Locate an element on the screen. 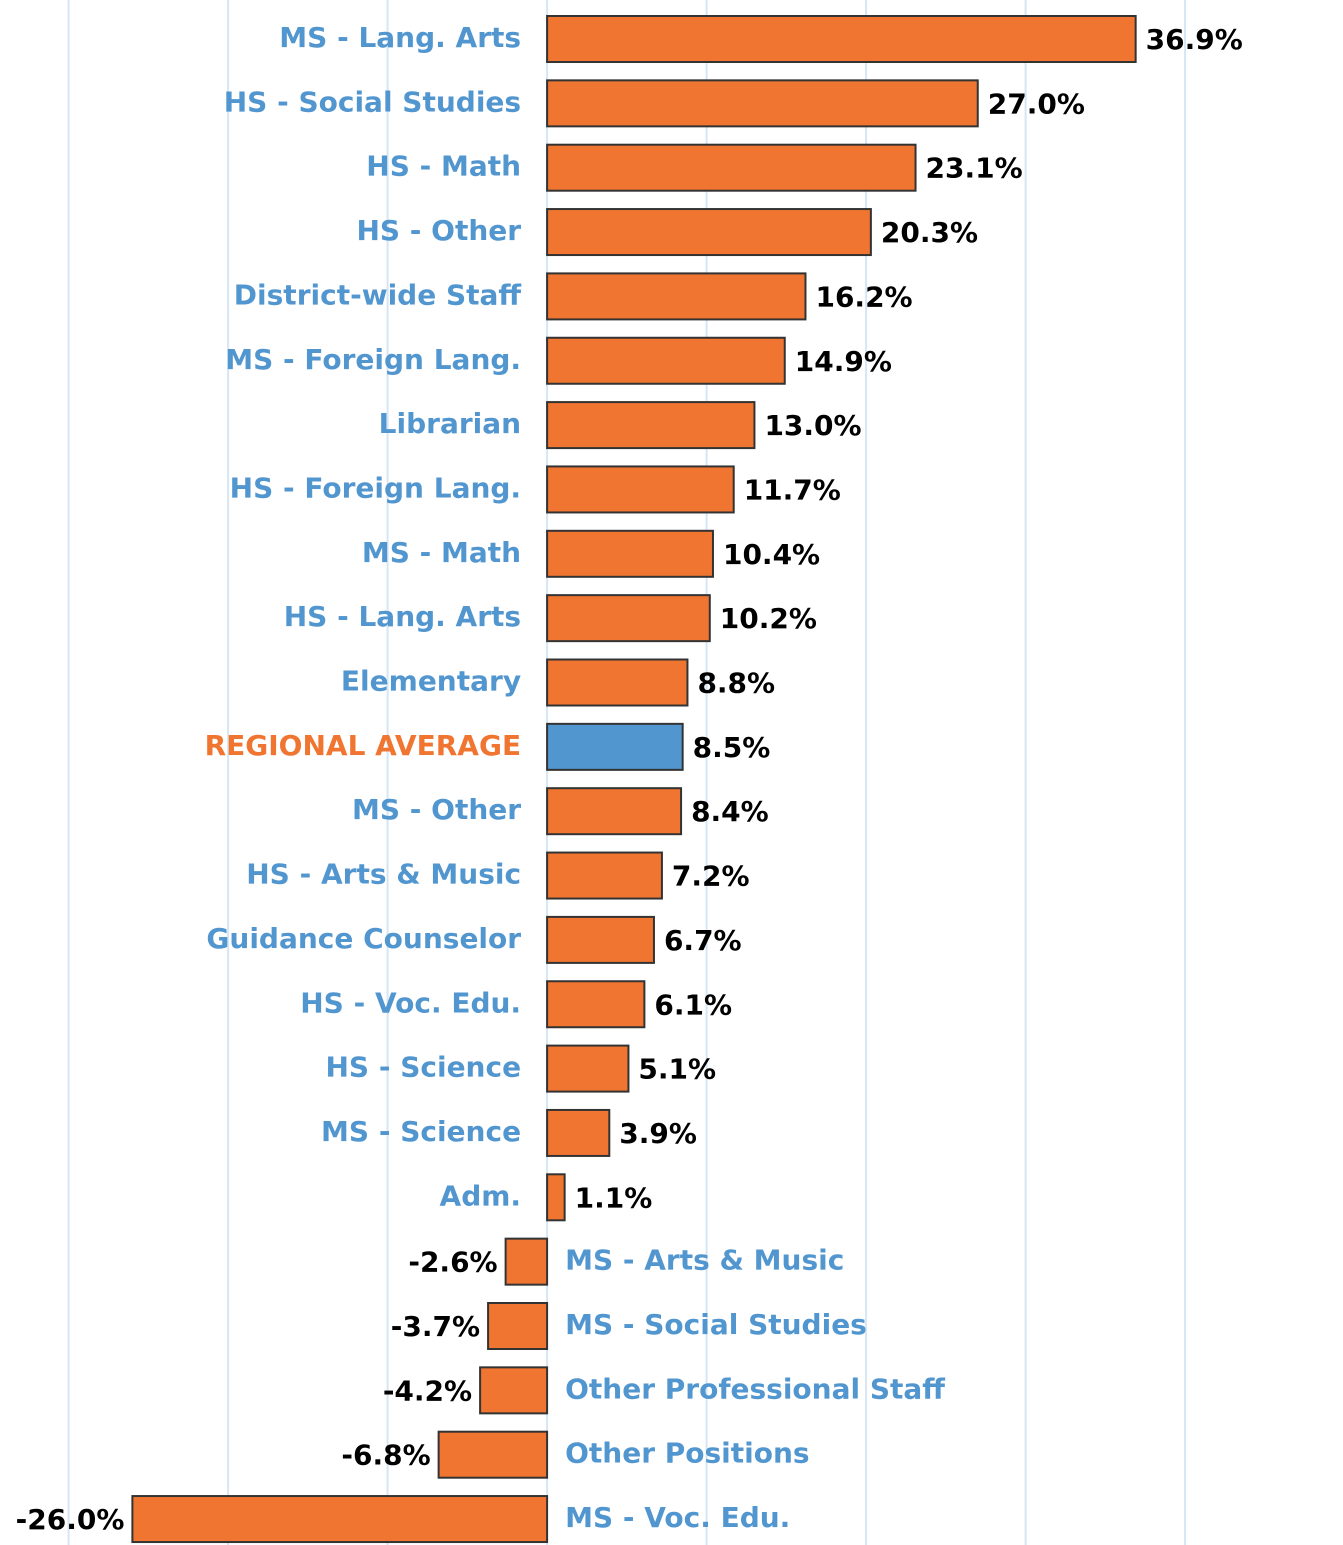  value-label: 1.1% is located at coordinates (614, 1197).